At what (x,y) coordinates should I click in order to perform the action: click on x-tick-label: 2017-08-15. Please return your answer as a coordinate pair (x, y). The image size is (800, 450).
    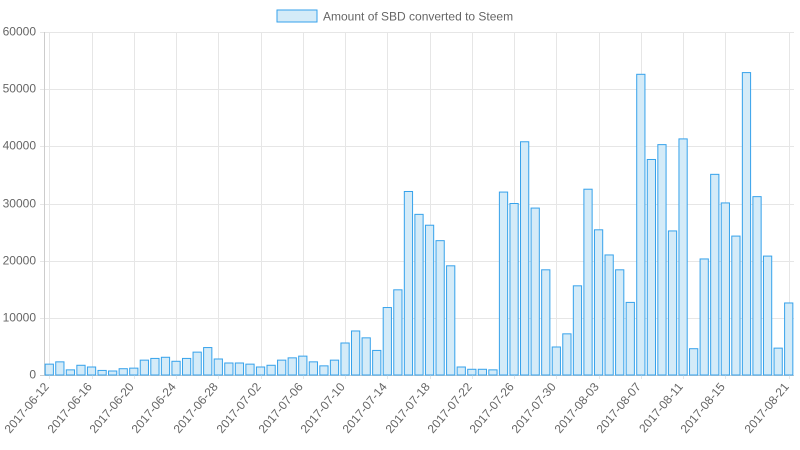
    Looking at the image, I should click on (703, 408).